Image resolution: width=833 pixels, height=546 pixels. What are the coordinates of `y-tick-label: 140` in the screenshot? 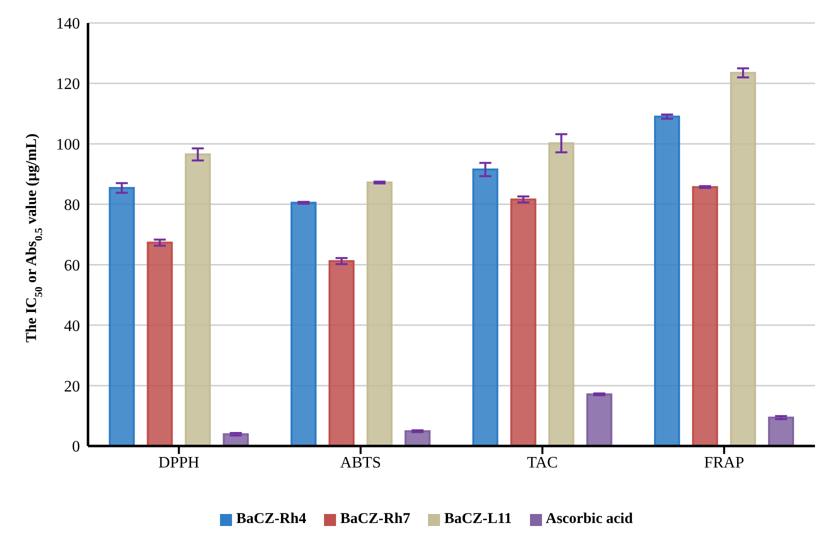 It's located at (68, 24).